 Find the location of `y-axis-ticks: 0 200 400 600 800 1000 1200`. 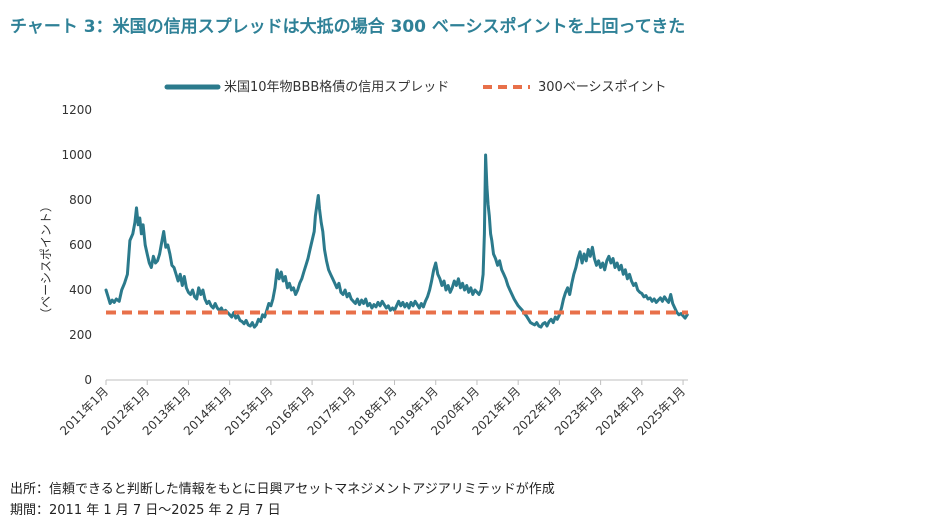

y-axis-ticks: 0 200 400 600 800 1000 1200 is located at coordinates (76, 245).